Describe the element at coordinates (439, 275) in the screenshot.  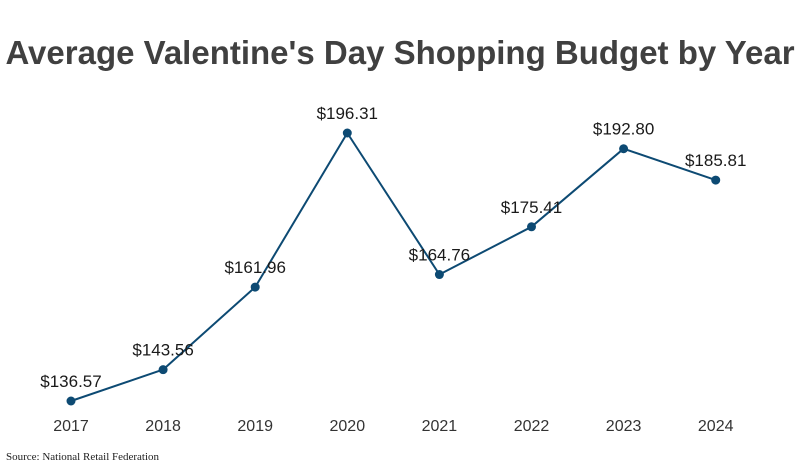
I see `data-point-2021` at that location.